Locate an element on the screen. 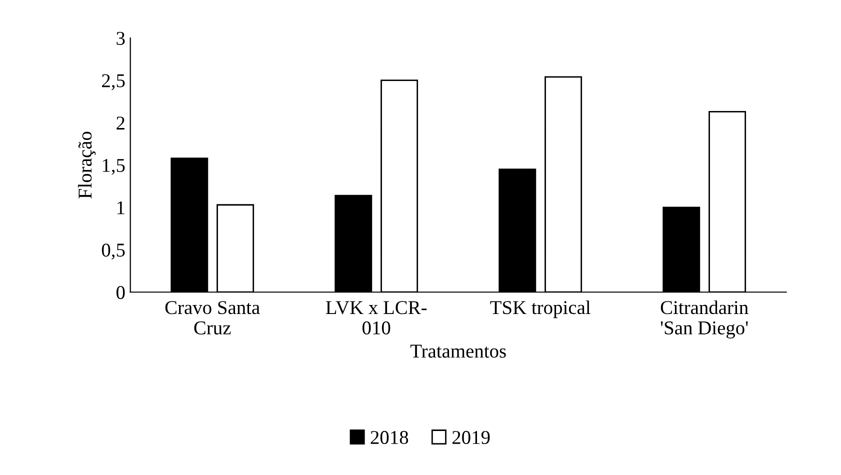 Image resolution: width=841 pixels, height=475 pixels. x-tick-label: LVK x LCR- 010 is located at coordinates (376, 317).